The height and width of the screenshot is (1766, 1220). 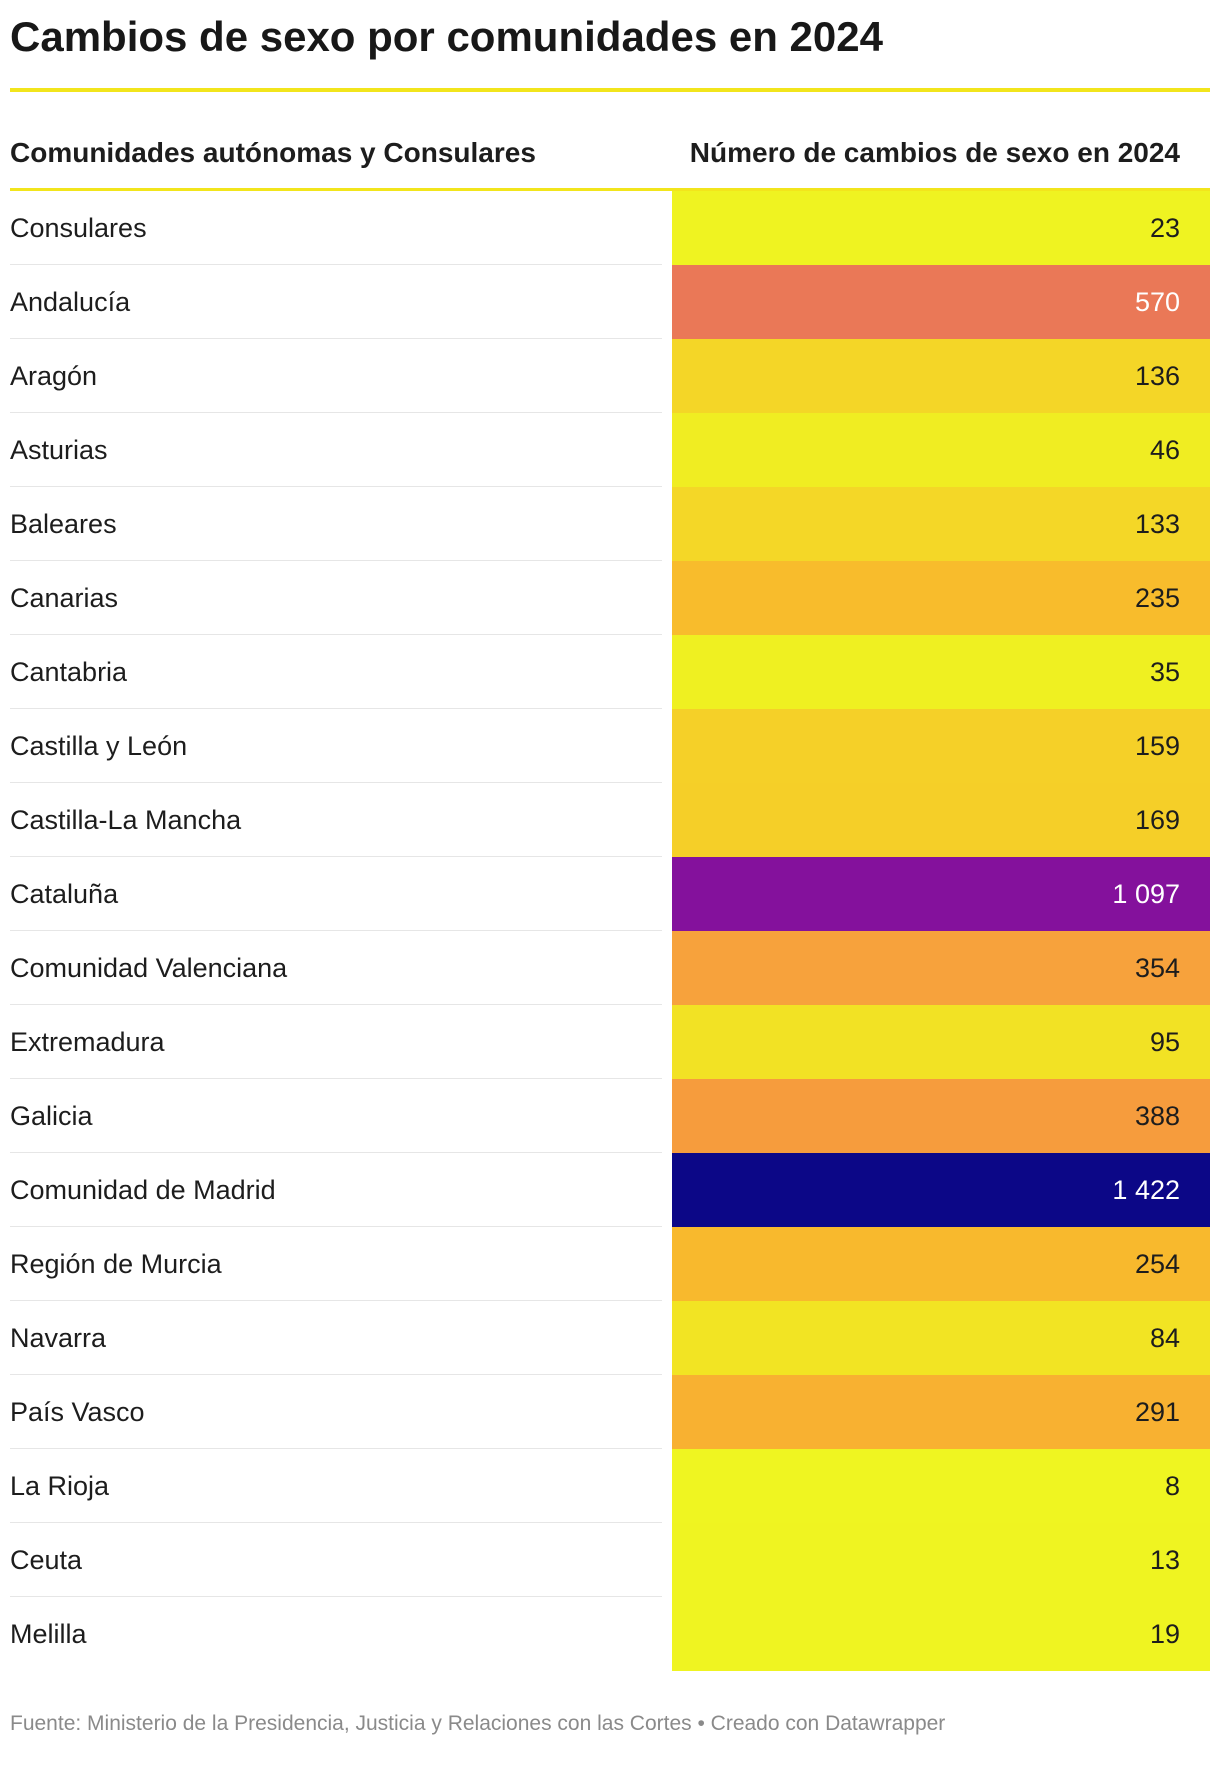 I want to click on count-value-cell: 13, so click(x=941, y=1560).